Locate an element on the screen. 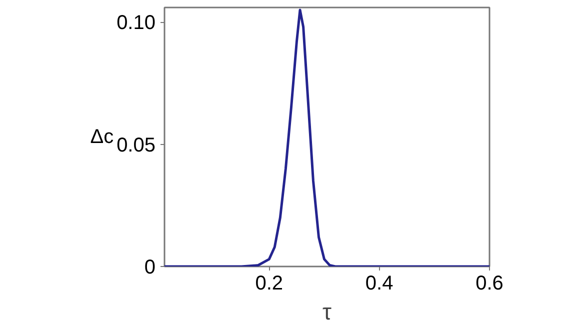 Image resolution: width=581 pixels, height=327 pixels. y-tick-label: 0.10 is located at coordinates (136, 23).